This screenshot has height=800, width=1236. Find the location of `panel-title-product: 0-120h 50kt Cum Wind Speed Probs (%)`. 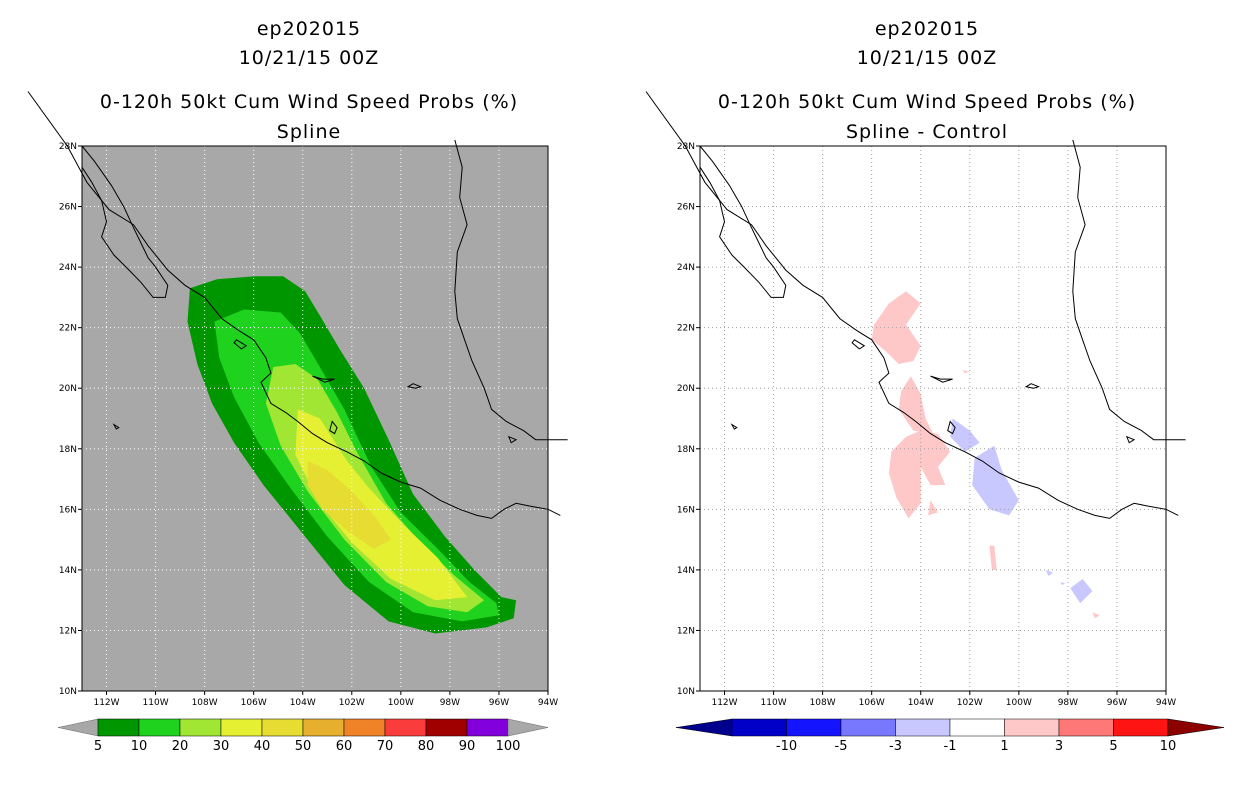

panel-title-product: 0-120h 50kt Cum Wind Speed Probs (%) is located at coordinates (927, 102).